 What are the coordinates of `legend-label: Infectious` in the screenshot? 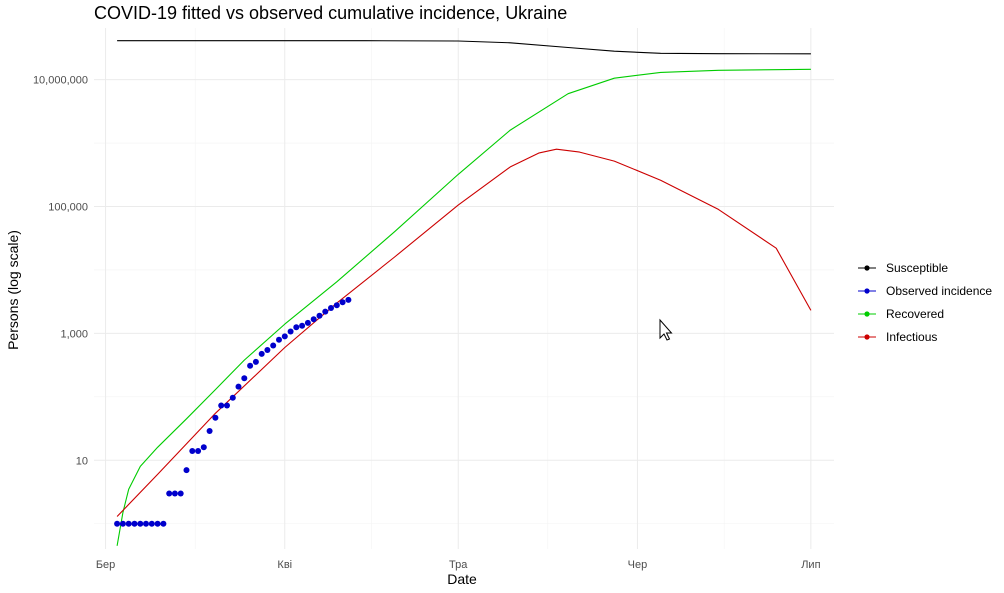 It's located at (911, 337).